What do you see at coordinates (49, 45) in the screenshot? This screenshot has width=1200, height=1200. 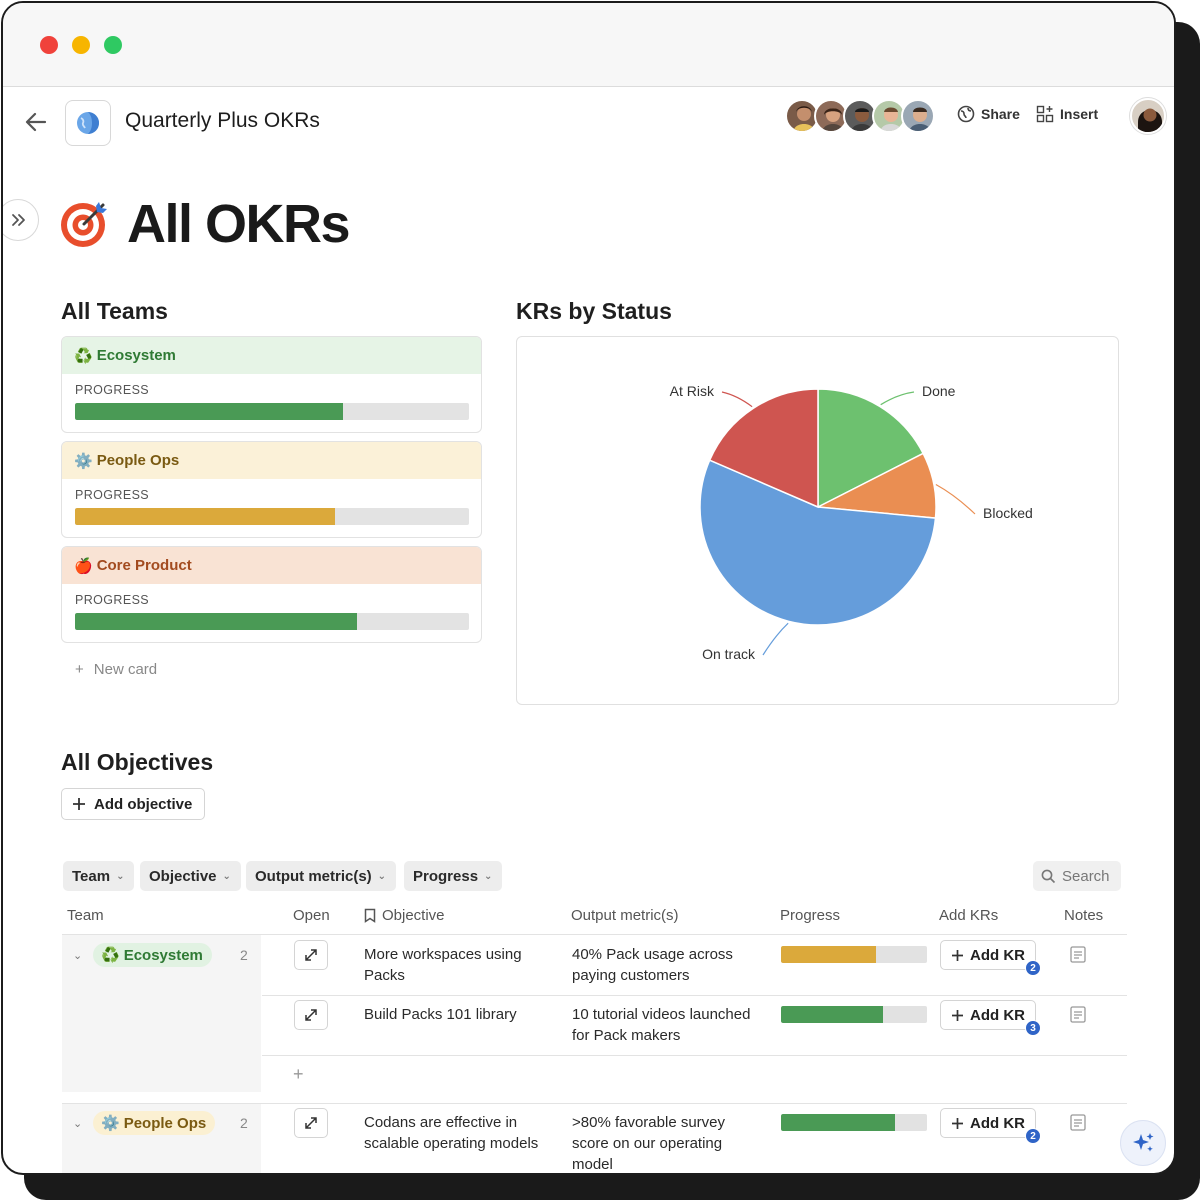 I see `close-window-button` at bounding box center [49, 45].